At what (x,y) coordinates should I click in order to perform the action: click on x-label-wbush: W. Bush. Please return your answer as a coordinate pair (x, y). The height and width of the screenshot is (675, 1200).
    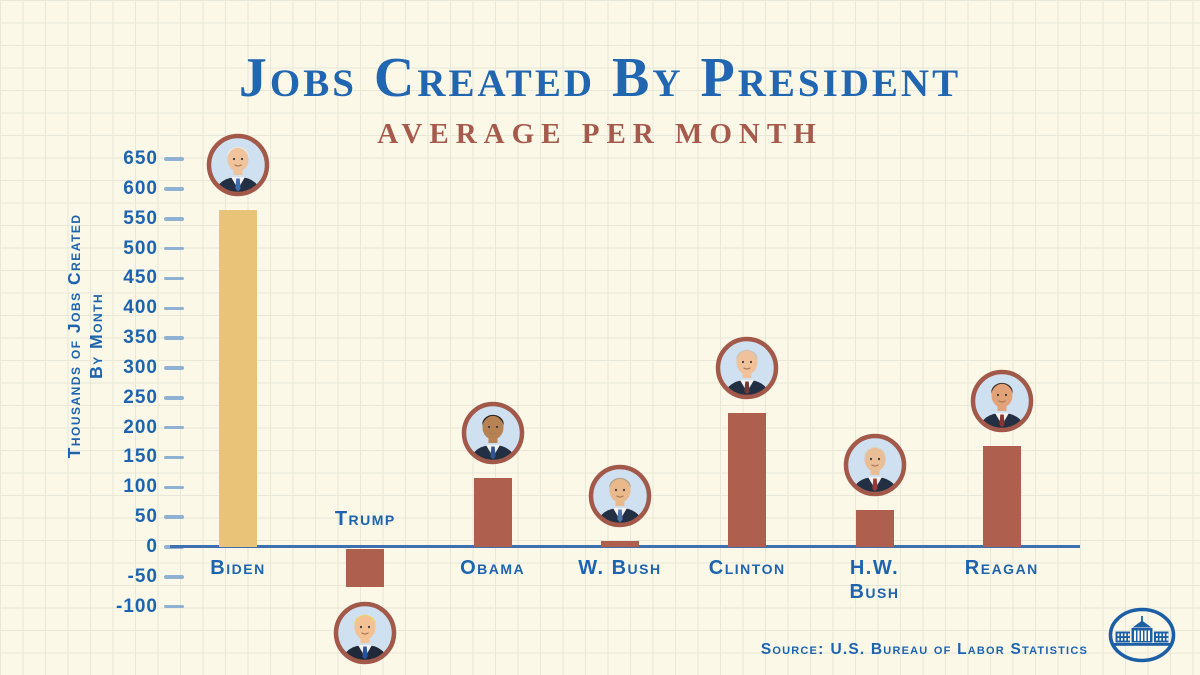
    Looking at the image, I should click on (620, 568).